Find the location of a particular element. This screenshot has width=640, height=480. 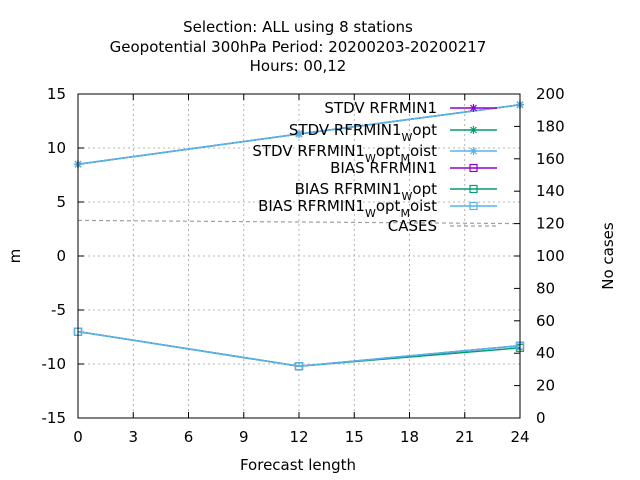

x-tick-label: 18 is located at coordinates (409, 437).